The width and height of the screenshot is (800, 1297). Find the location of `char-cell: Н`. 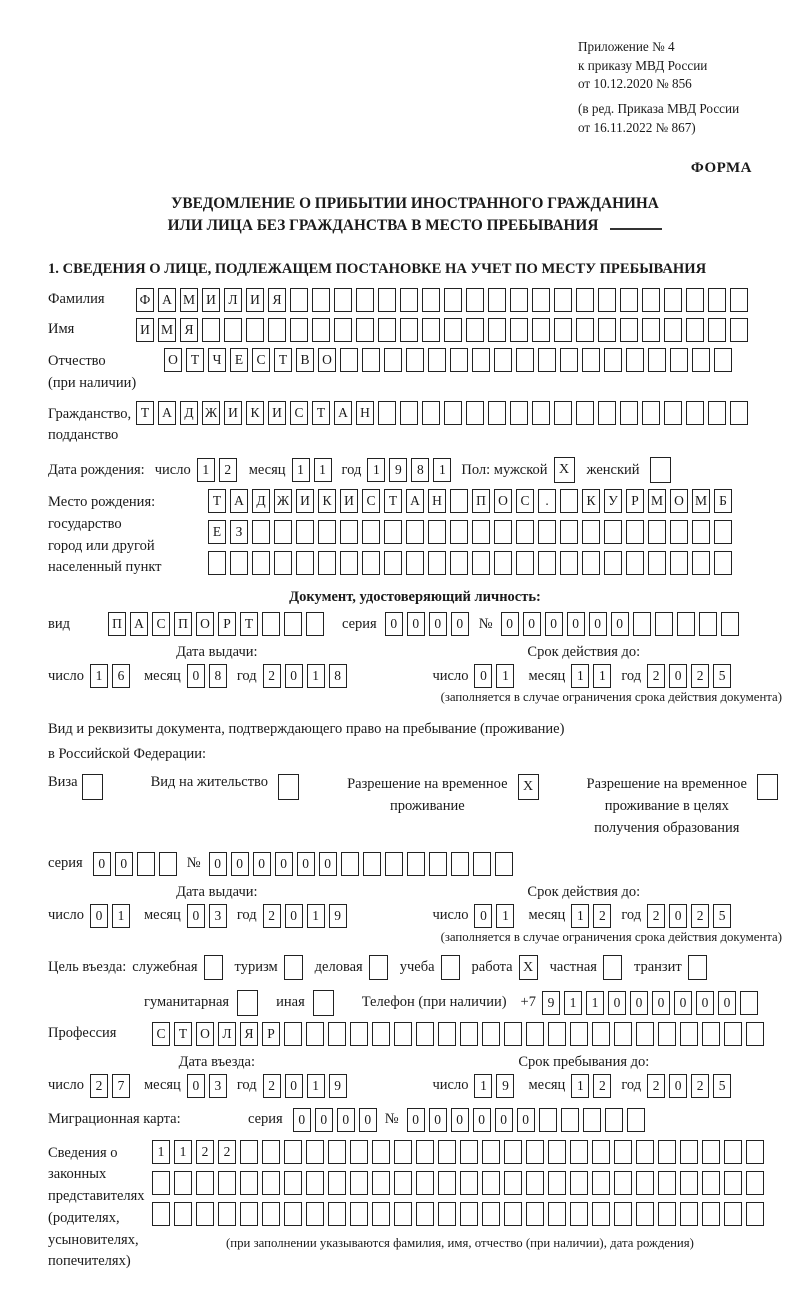

char-cell: Н is located at coordinates (365, 412).